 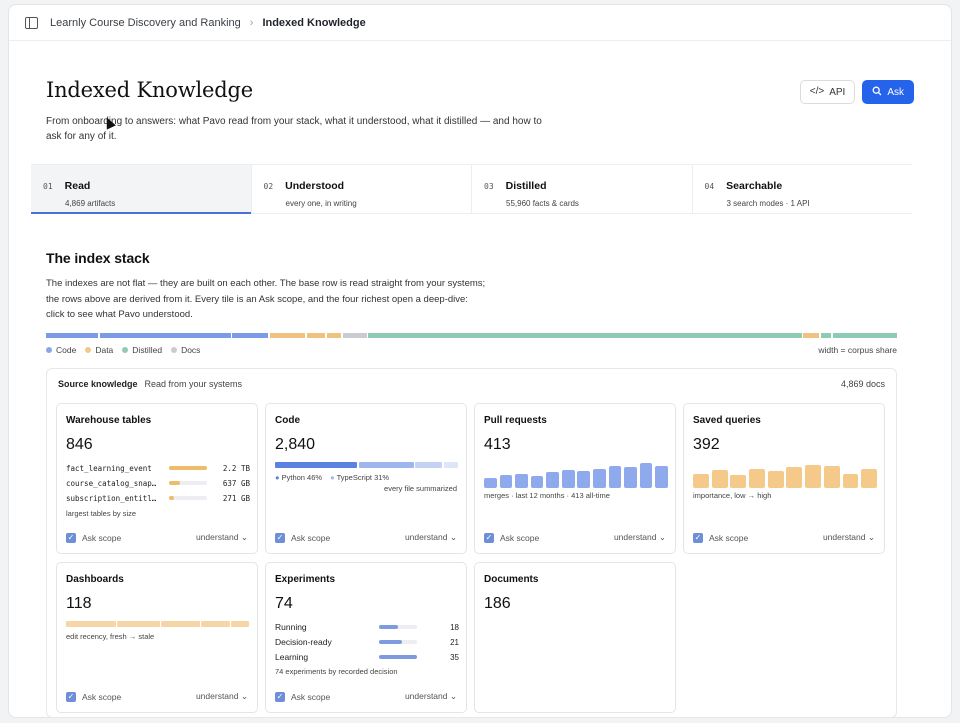 I want to click on step-sub: every one, in writing, so click(x=321, y=203).